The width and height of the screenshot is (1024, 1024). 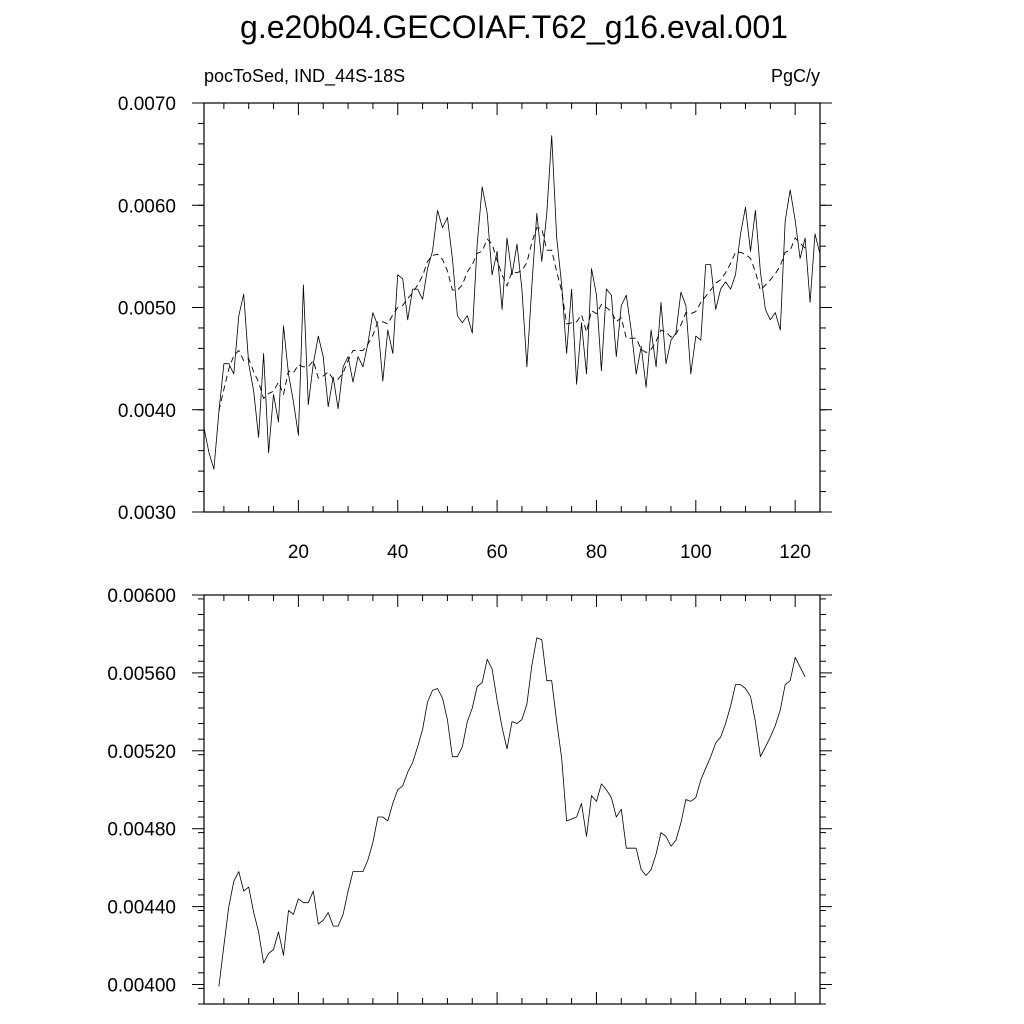 What do you see at coordinates (304, 76) in the screenshot?
I see `top-panel-left-label: pocToSed, IND_44S-18S` at bounding box center [304, 76].